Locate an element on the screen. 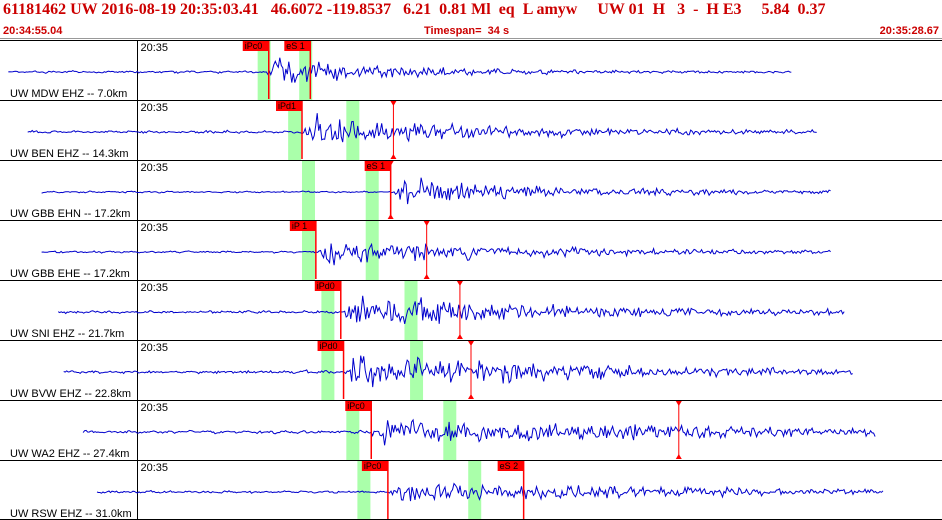  channel-row: 20:35 iPc0 eS 1 UW MDW EHZ -- 7.0km is located at coordinates (471, 70).